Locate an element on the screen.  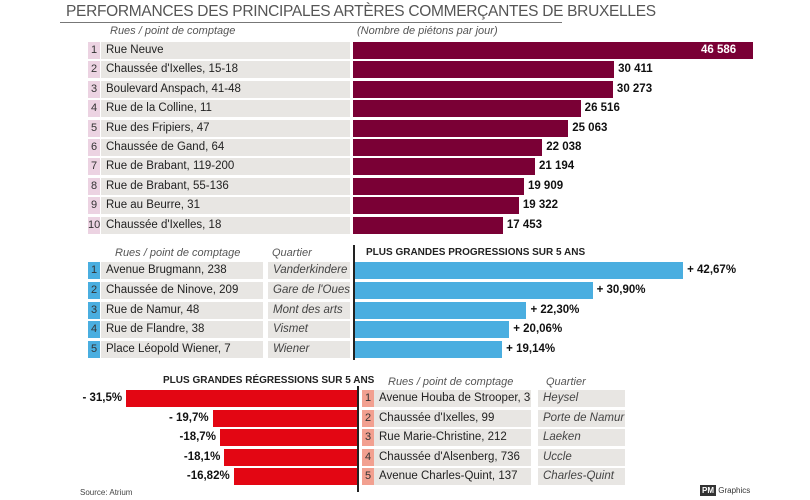
source-note: Source: Atrium is located at coordinates (106, 492).